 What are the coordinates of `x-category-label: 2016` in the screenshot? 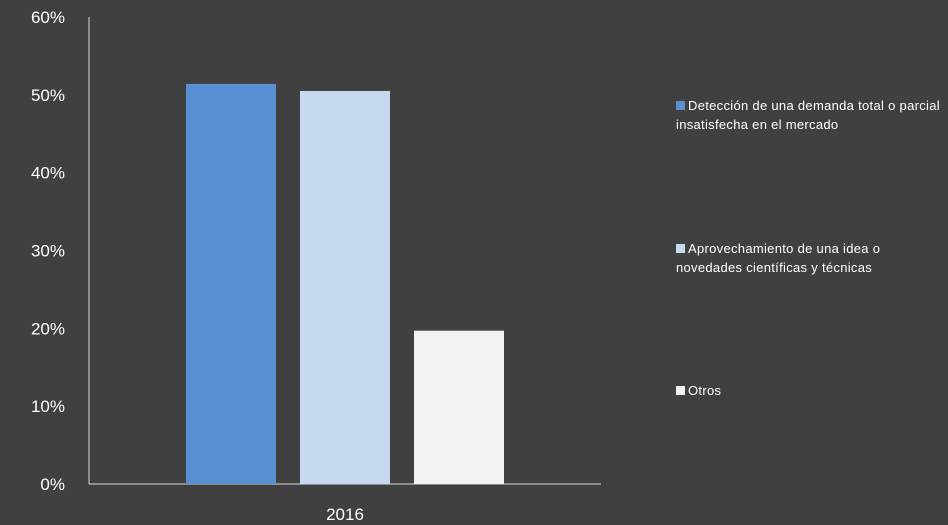 It's located at (345, 514).